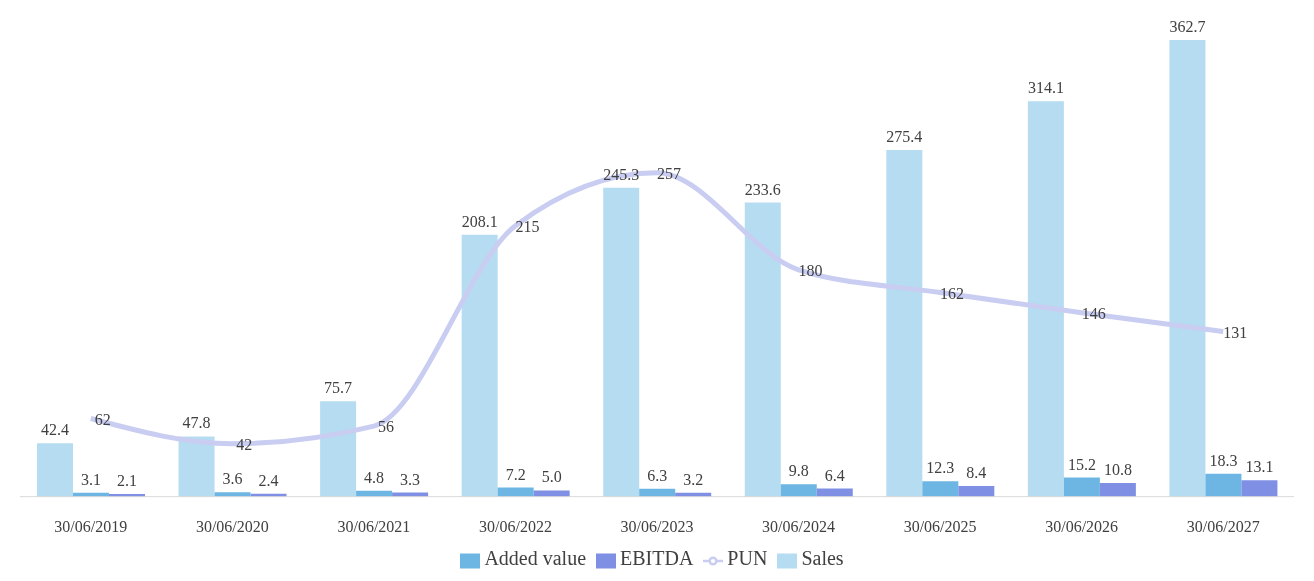  What do you see at coordinates (338, 388) in the screenshot?
I see `data-label: 75.7` at bounding box center [338, 388].